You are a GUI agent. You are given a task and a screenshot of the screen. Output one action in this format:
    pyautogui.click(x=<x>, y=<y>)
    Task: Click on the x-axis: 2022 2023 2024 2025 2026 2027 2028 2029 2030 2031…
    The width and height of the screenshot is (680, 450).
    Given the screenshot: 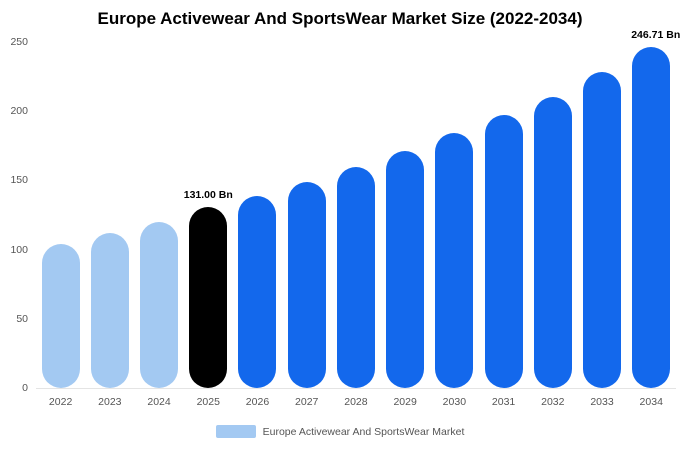 What is the action you would take?
    pyautogui.click(x=356, y=402)
    